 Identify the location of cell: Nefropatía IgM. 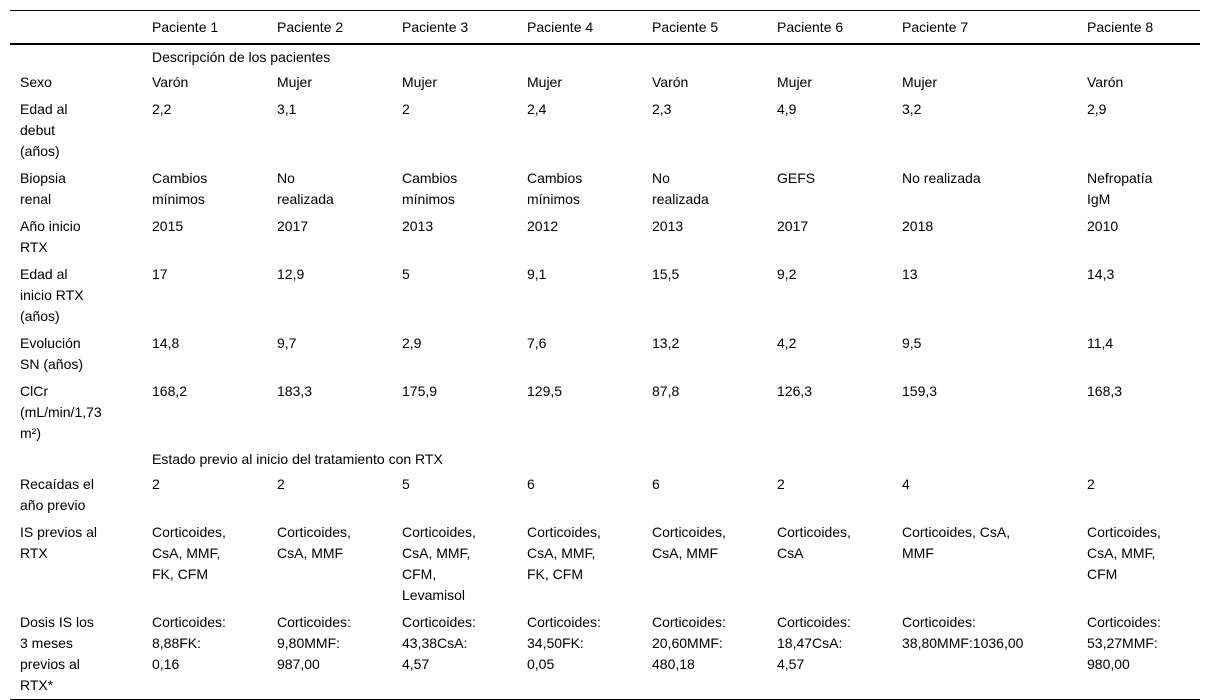
(1120, 188).